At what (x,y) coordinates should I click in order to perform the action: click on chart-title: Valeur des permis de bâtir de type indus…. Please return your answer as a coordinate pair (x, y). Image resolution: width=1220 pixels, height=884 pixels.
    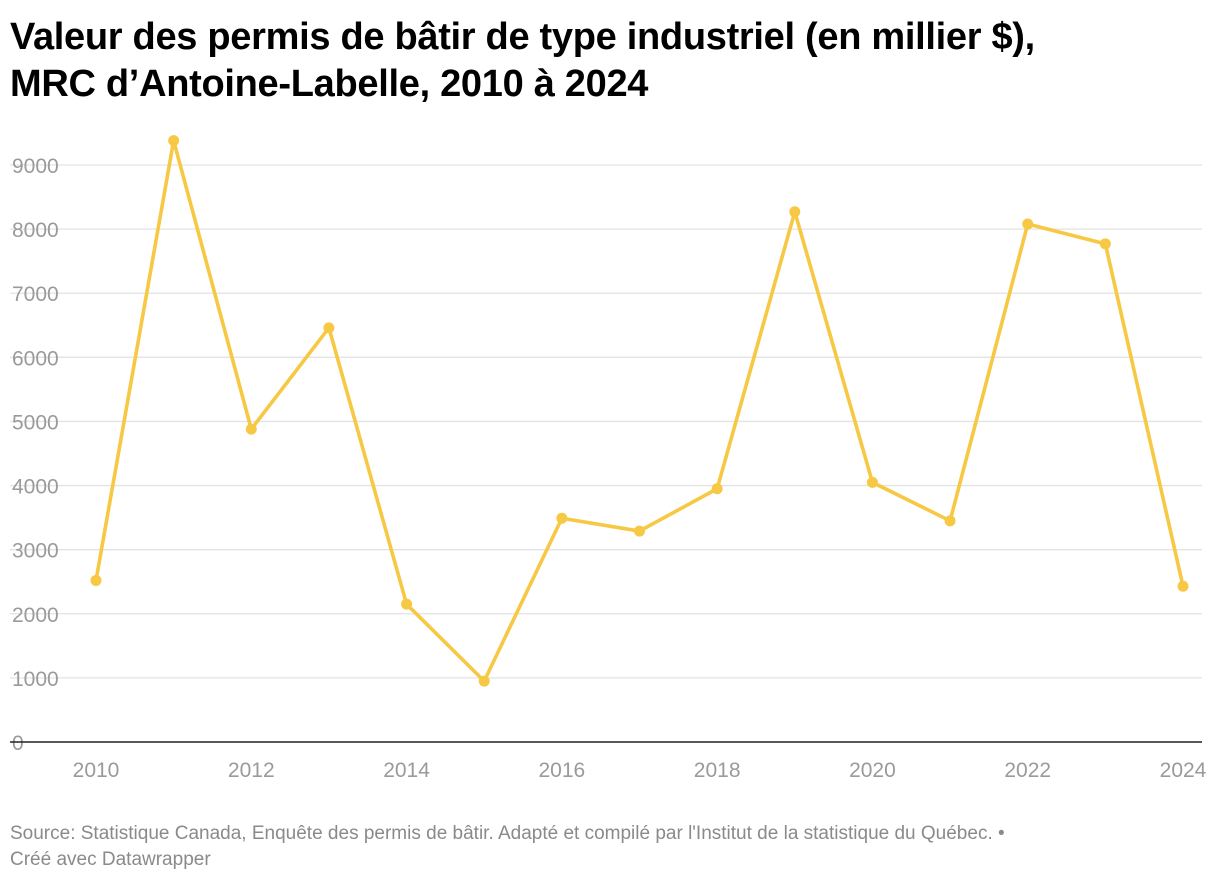
    Looking at the image, I should click on (605, 61).